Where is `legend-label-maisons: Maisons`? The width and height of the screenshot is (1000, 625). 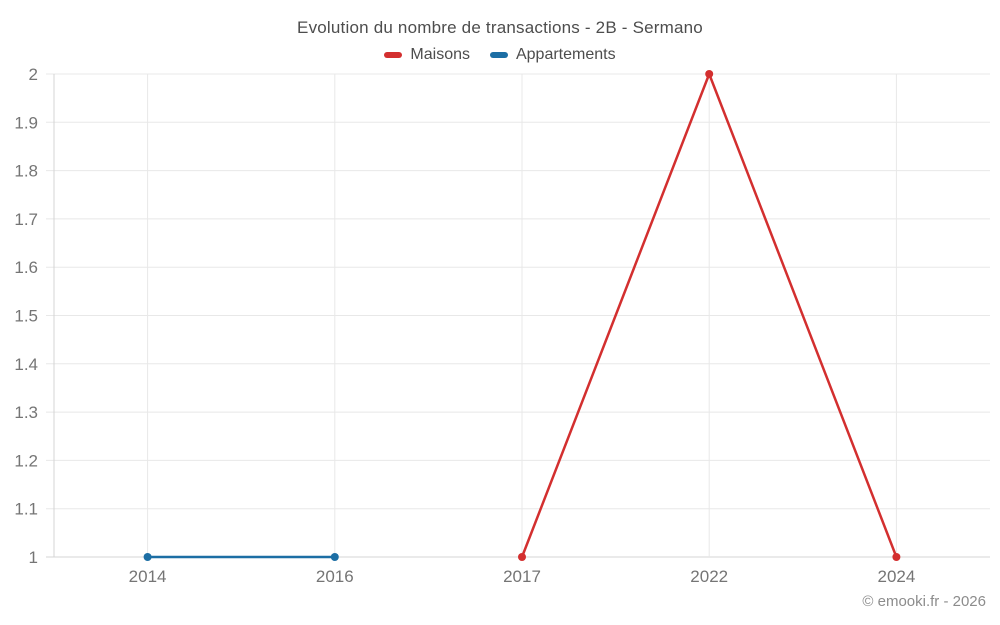 legend-label-maisons: Maisons is located at coordinates (440, 54).